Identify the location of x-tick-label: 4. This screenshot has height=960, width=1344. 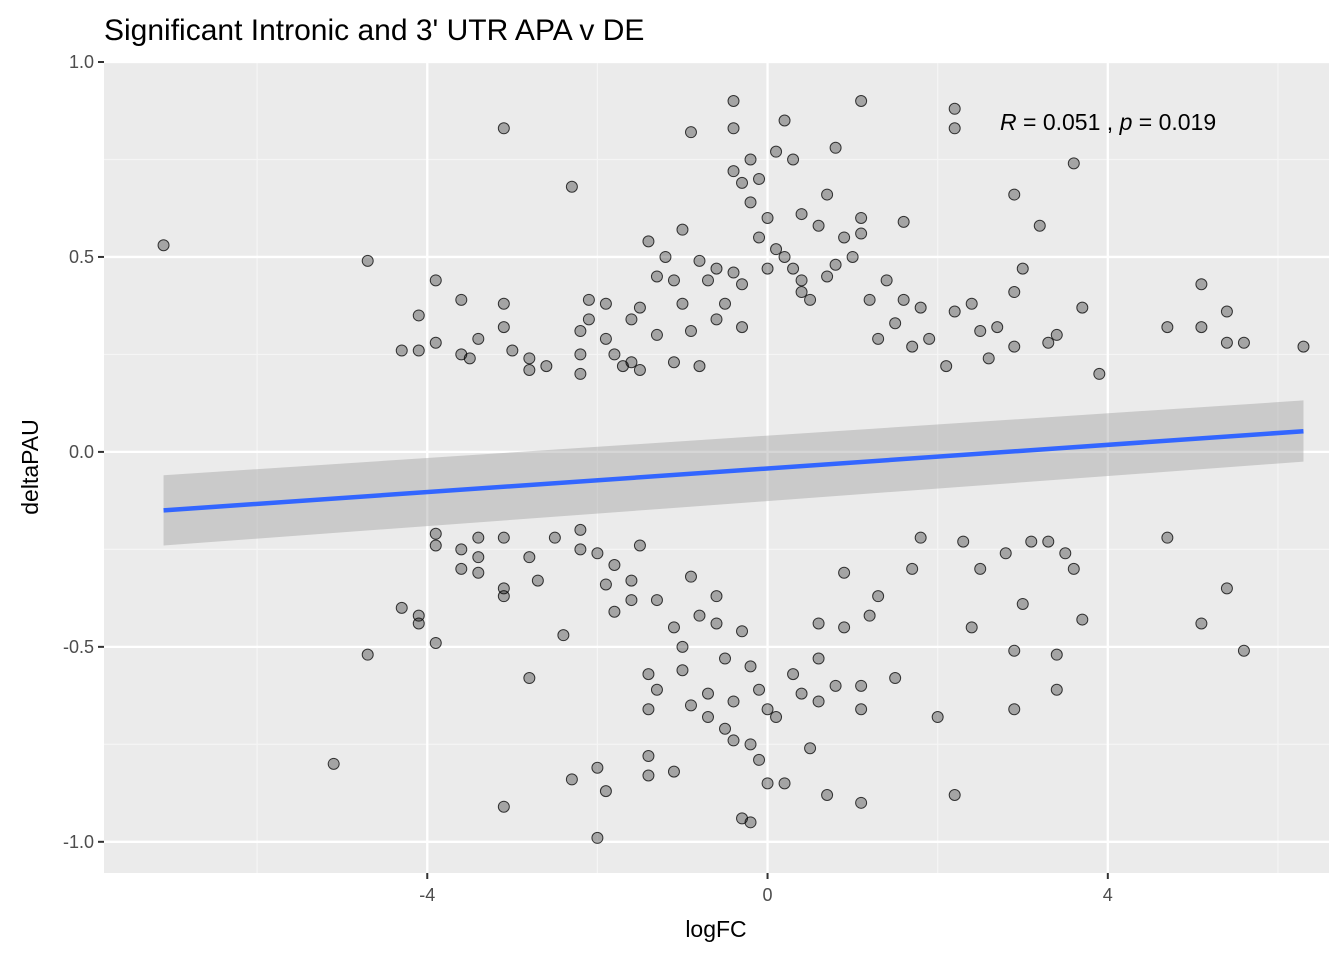
(1108, 895).